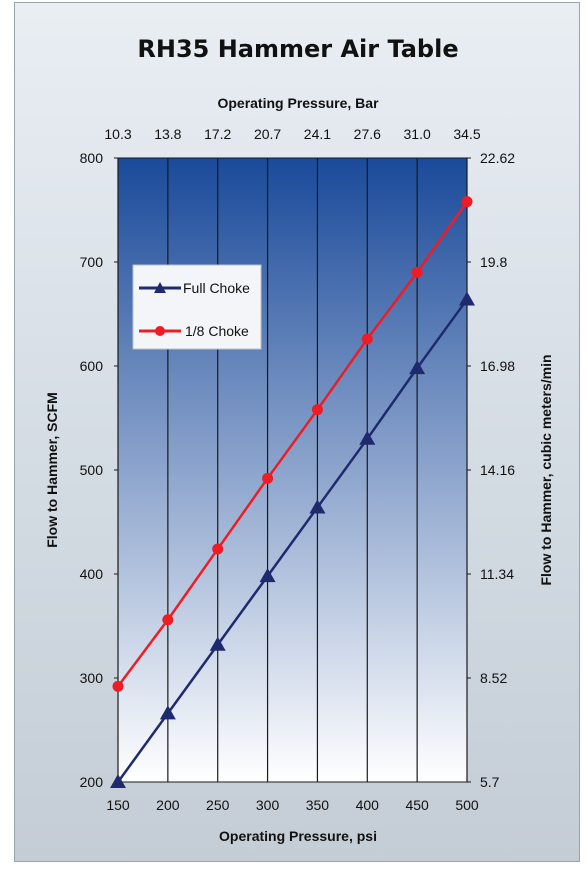 The width and height of the screenshot is (587, 869). I want to click on y-tick-label: 700, so click(92, 262).